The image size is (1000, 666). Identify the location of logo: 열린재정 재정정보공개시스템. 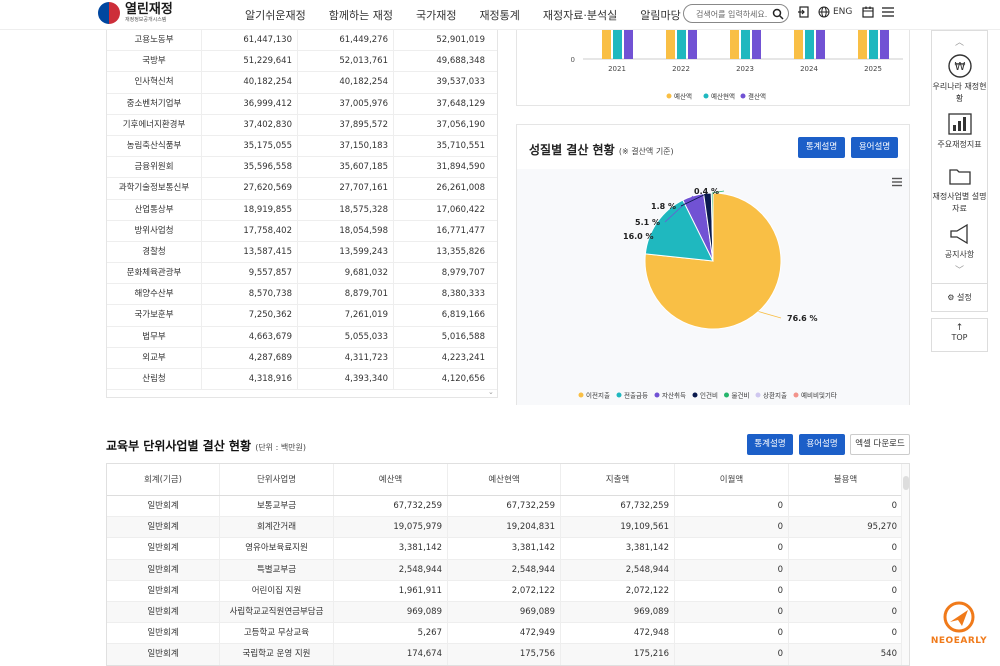
(135, 13).